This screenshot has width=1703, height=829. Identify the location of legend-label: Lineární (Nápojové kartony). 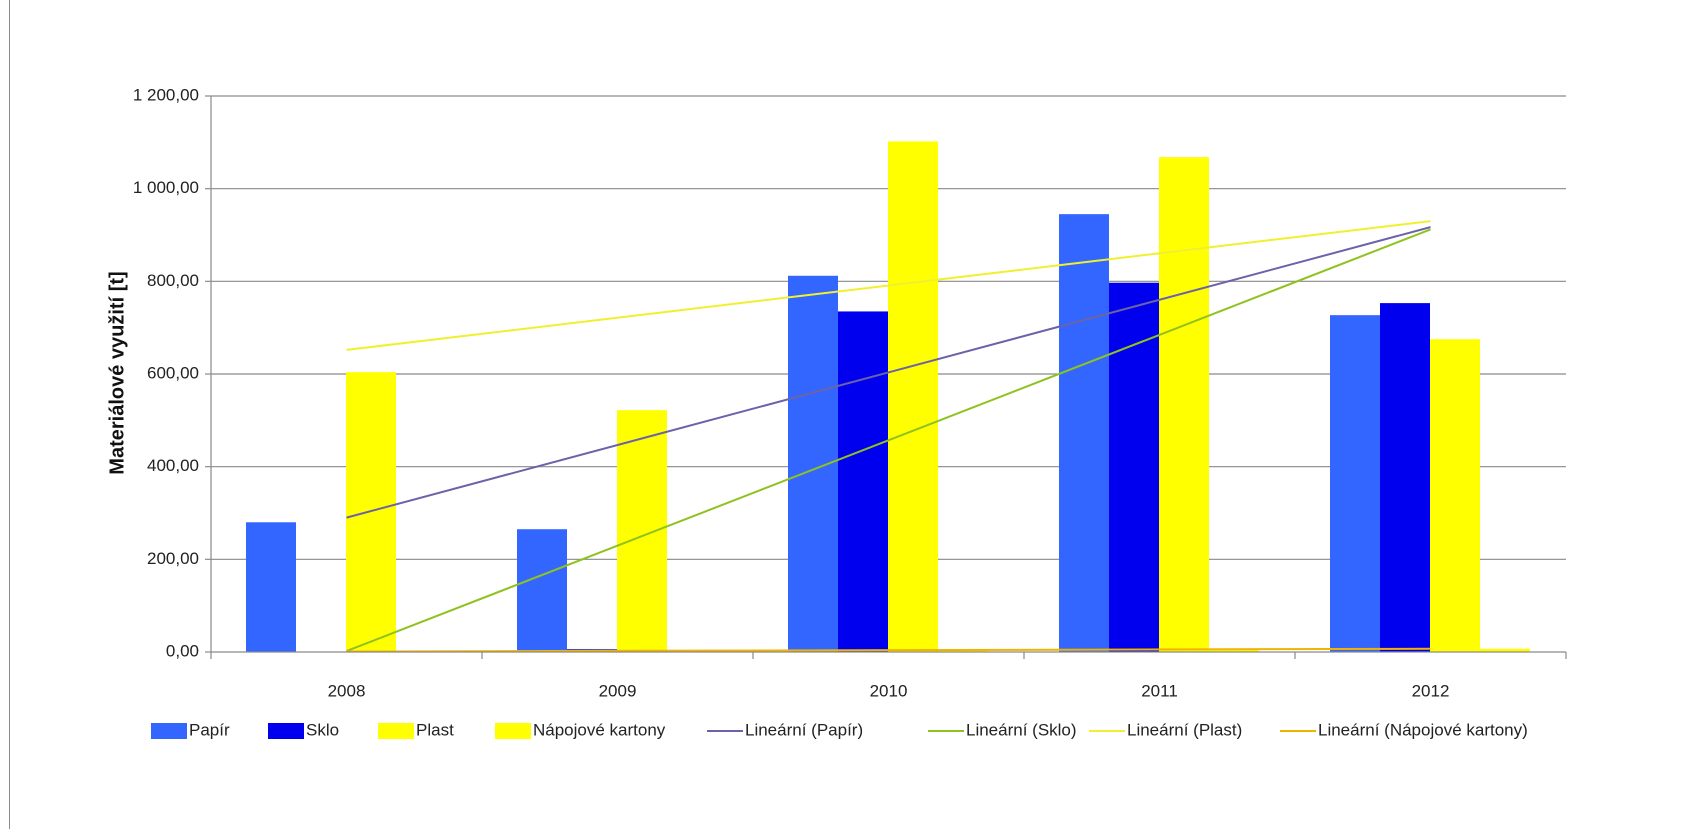
(1423, 729).